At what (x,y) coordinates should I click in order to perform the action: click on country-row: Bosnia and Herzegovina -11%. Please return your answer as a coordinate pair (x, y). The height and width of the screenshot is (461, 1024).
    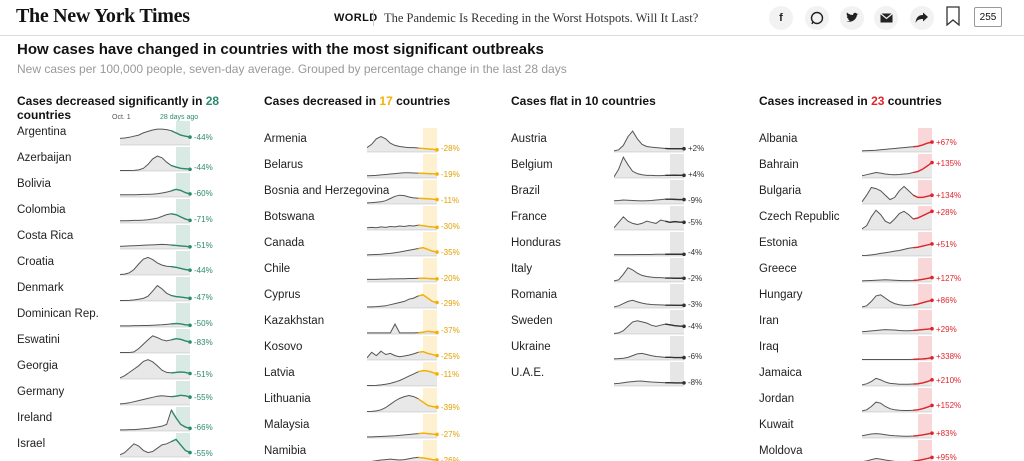
    Looking at the image, I should click on (371, 193).